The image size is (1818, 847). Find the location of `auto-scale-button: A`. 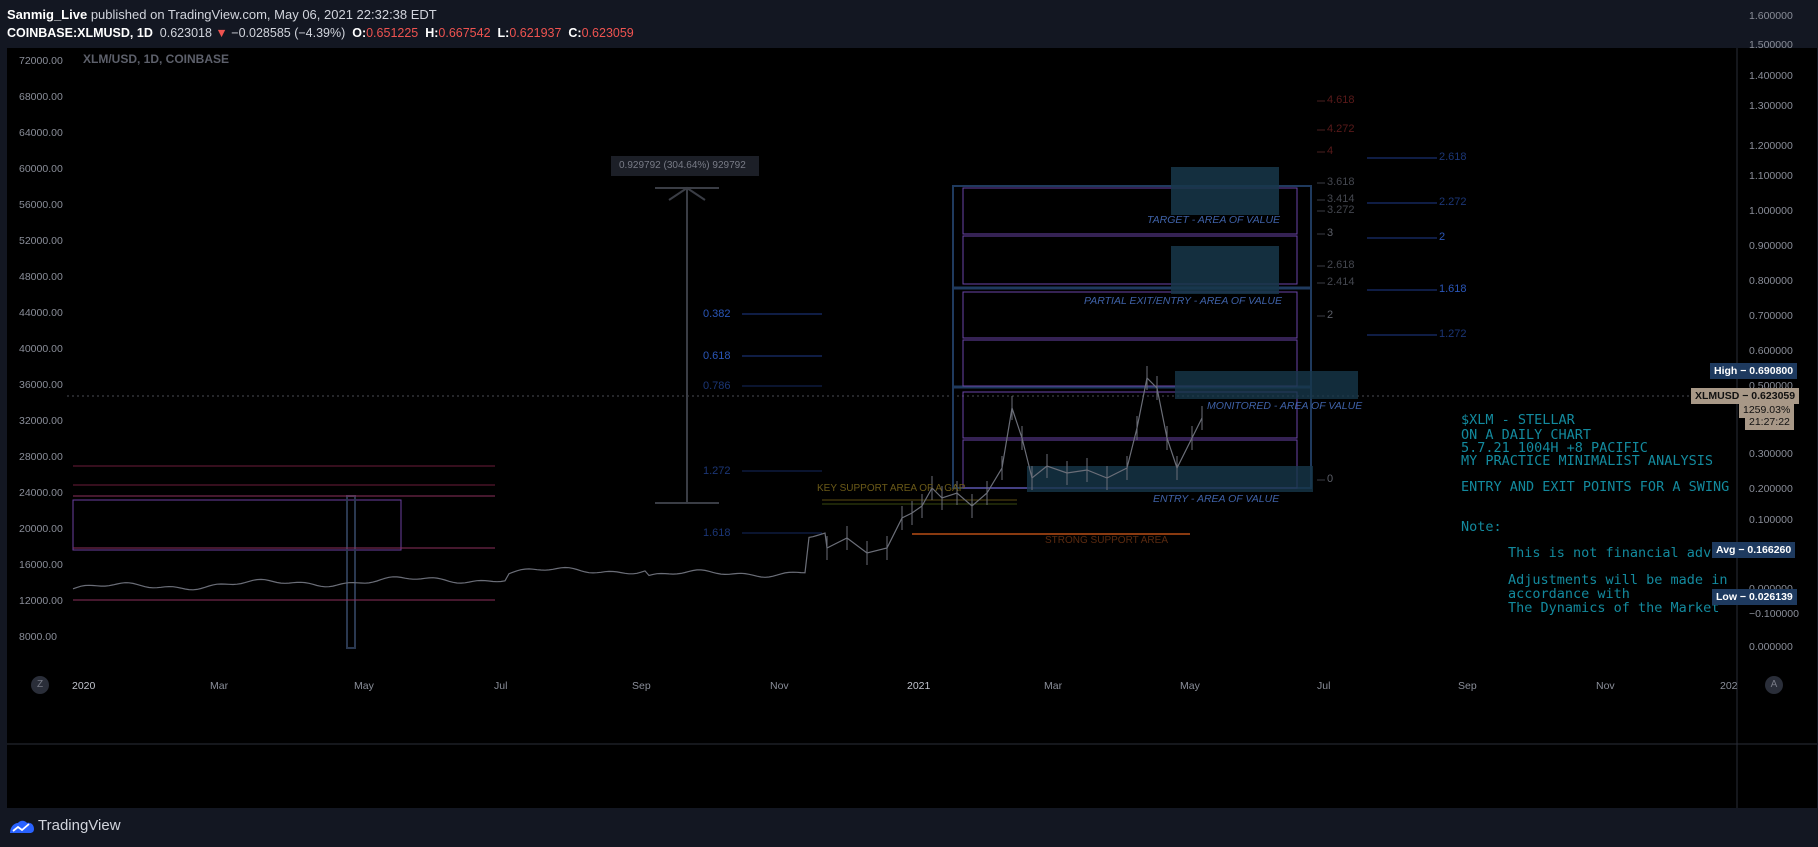

auto-scale-button: A is located at coordinates (1774, 685).